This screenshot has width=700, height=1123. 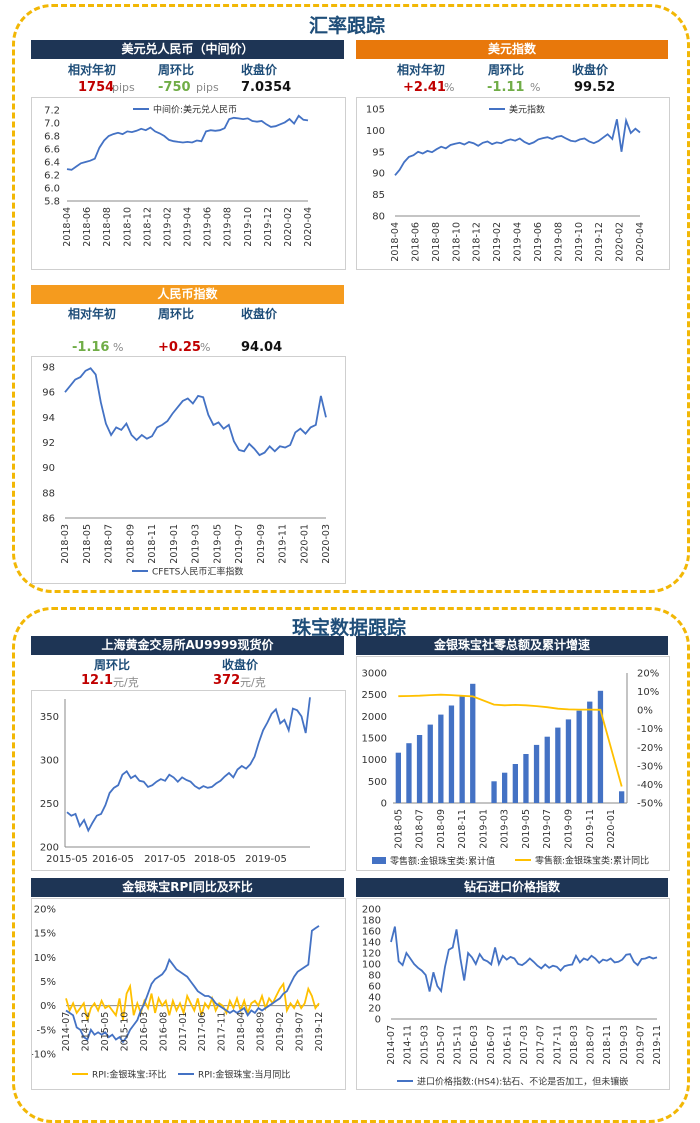 I want to click on diamond-xtick-2: 2015-03, so click(x=424, y=1045).